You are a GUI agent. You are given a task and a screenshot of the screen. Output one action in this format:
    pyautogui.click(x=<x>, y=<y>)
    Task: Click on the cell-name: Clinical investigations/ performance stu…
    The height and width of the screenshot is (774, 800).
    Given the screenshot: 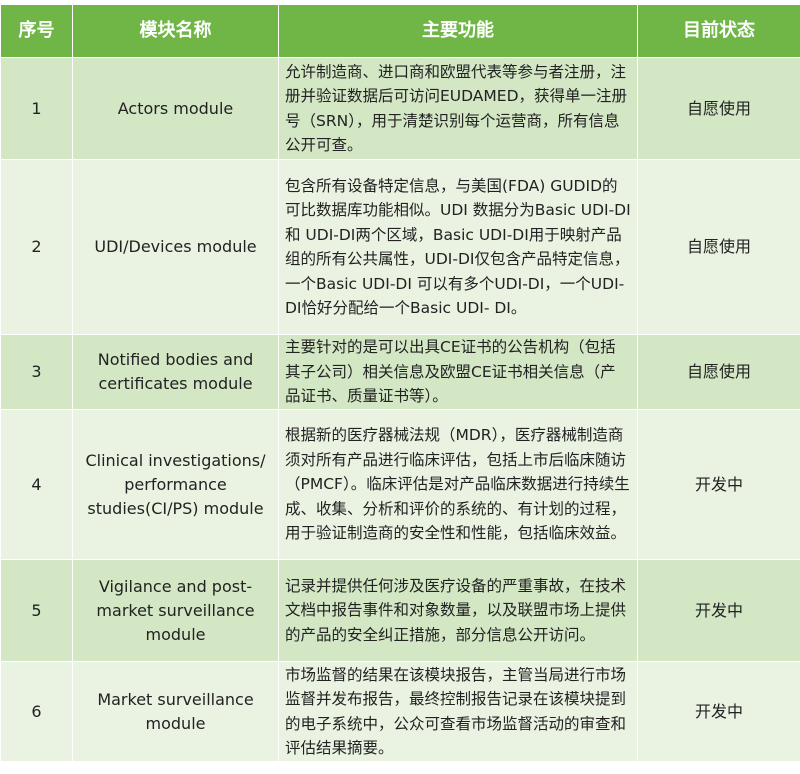 What is the action you would take?
    pyautogui.click(x=176, y=485)
    